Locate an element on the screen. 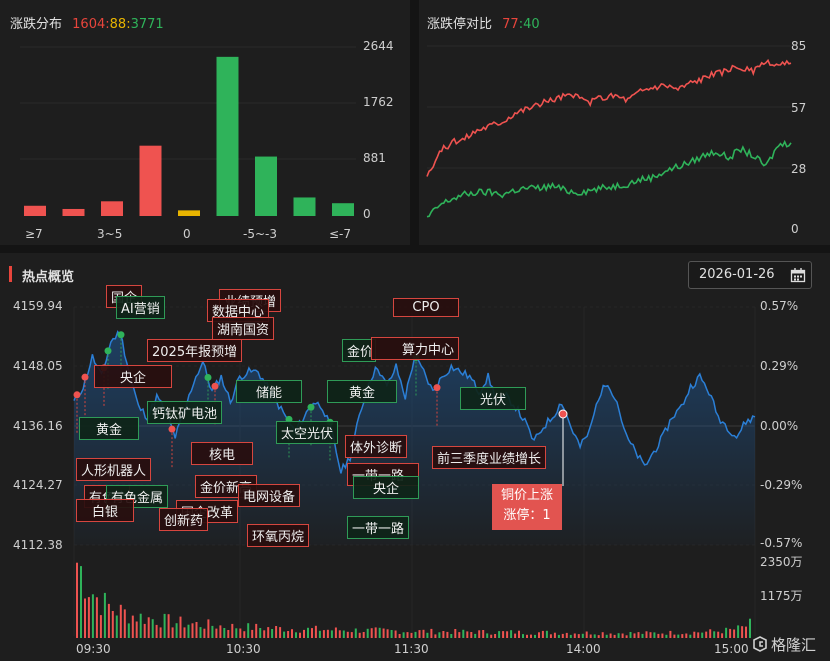 This screenshot has width=830, height=661. time-label: 10:30 is located at coordinates (243, 649).